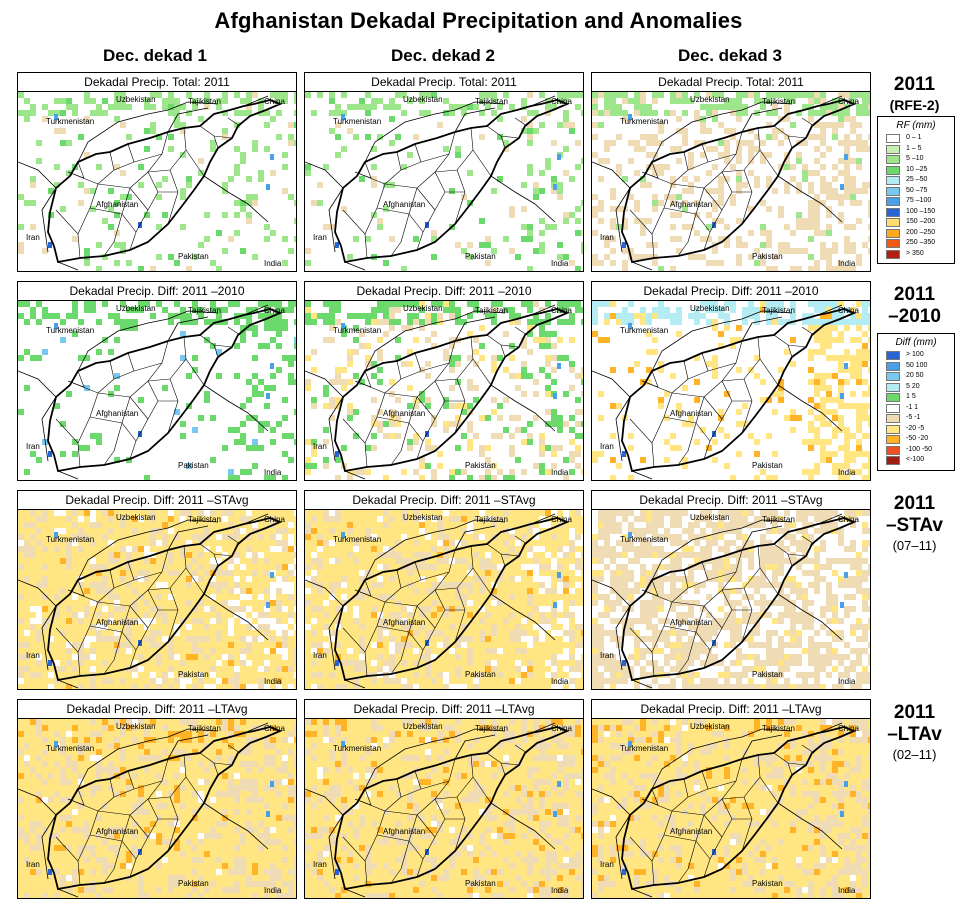  I want to click on row-header-sub: –LTAv, so click(914, 734).